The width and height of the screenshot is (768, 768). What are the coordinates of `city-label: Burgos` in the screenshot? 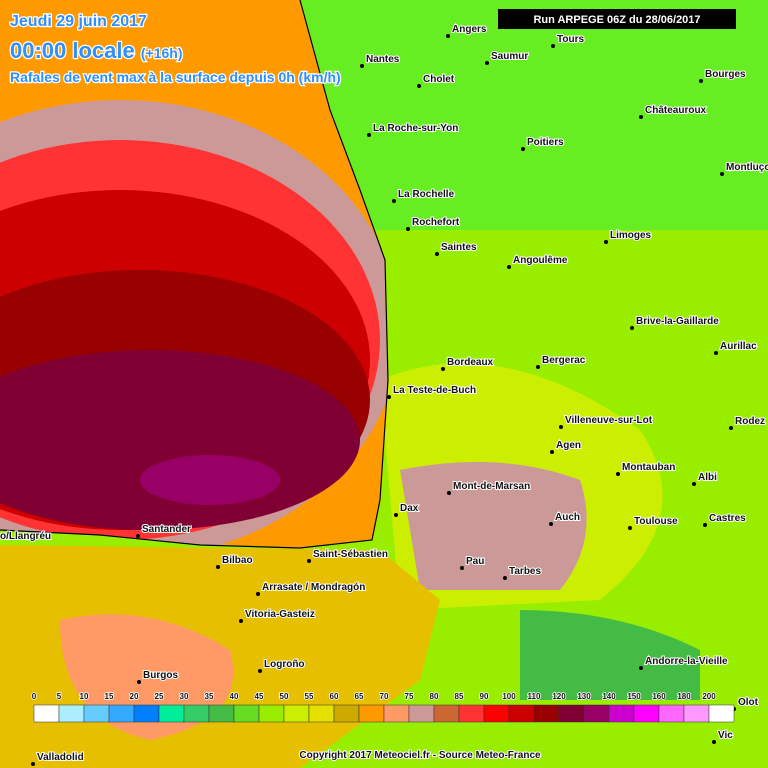 It's located at (160, 675).